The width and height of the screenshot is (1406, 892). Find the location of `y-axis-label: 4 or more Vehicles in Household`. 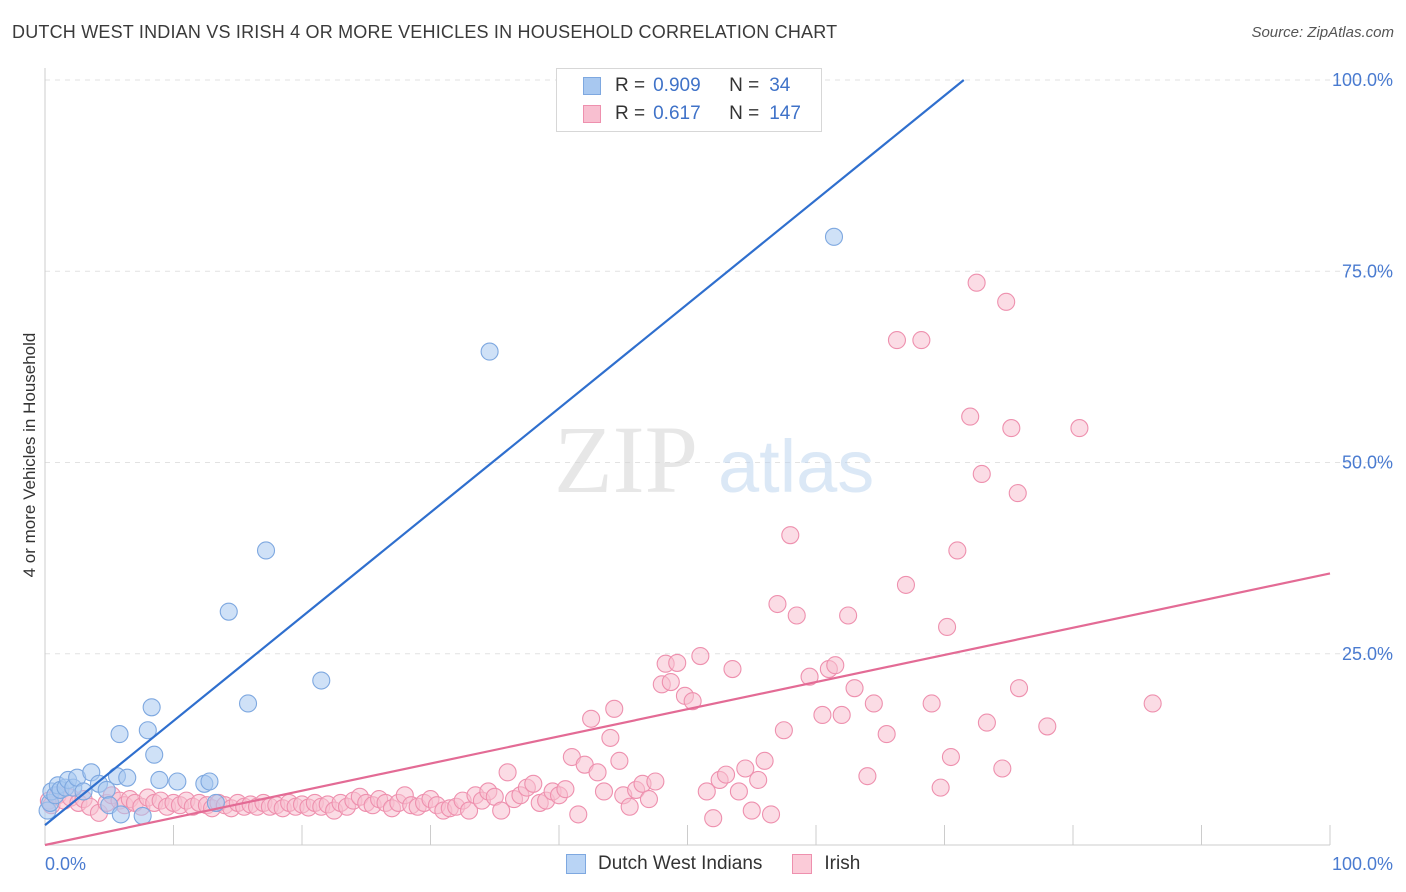

y-axis-label: 4 or more Vehicles in Household is located at coordinates (29, 455).